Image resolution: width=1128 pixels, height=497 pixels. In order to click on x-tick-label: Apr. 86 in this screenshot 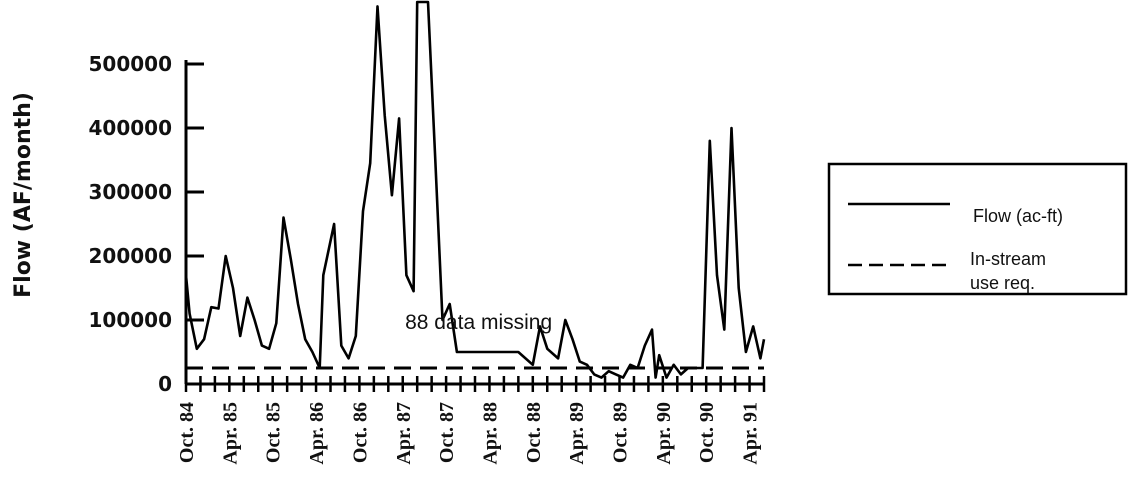, I will do `click(317, 433)`.